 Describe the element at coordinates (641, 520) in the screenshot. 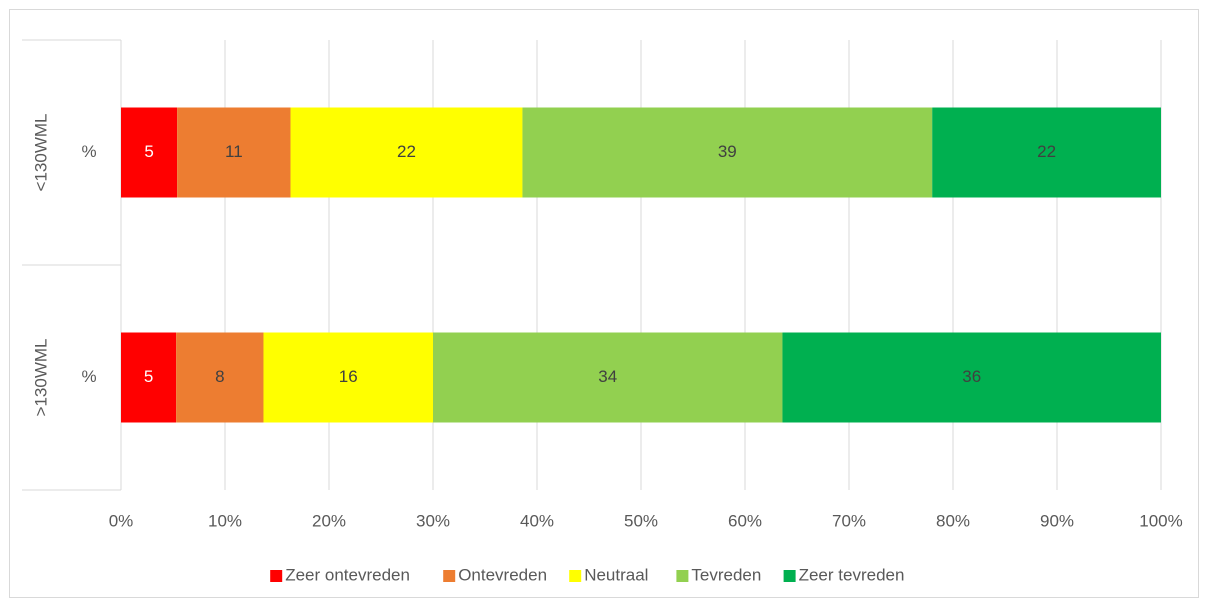

I see `x-tick-label: 50%` at that location.